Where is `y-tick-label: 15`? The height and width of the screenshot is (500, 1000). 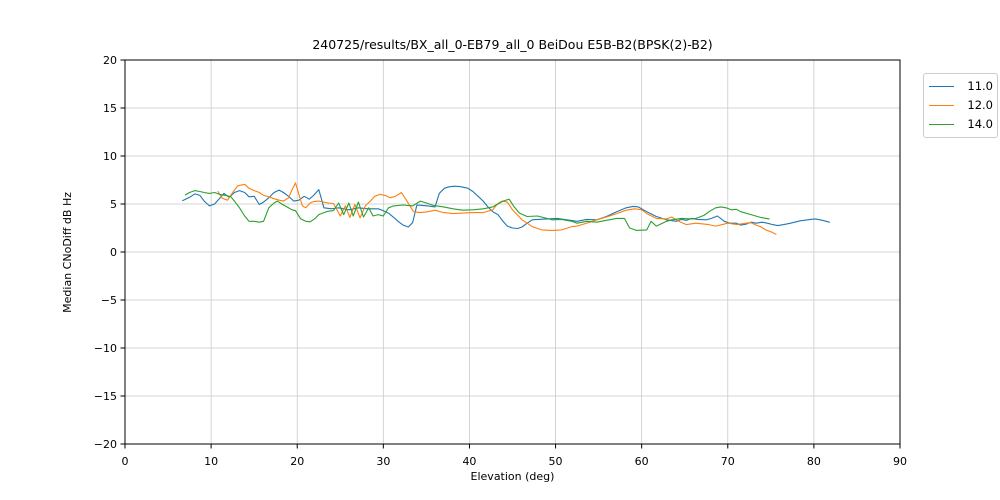 y-tick-label: 15 is located at coordinates (110, 108).